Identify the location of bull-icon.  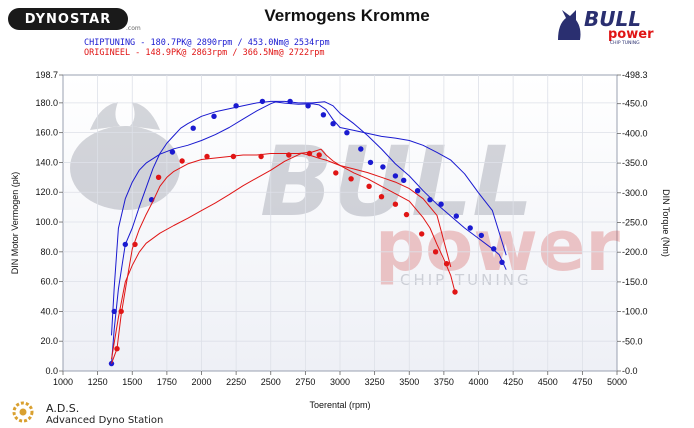
(569, 25).